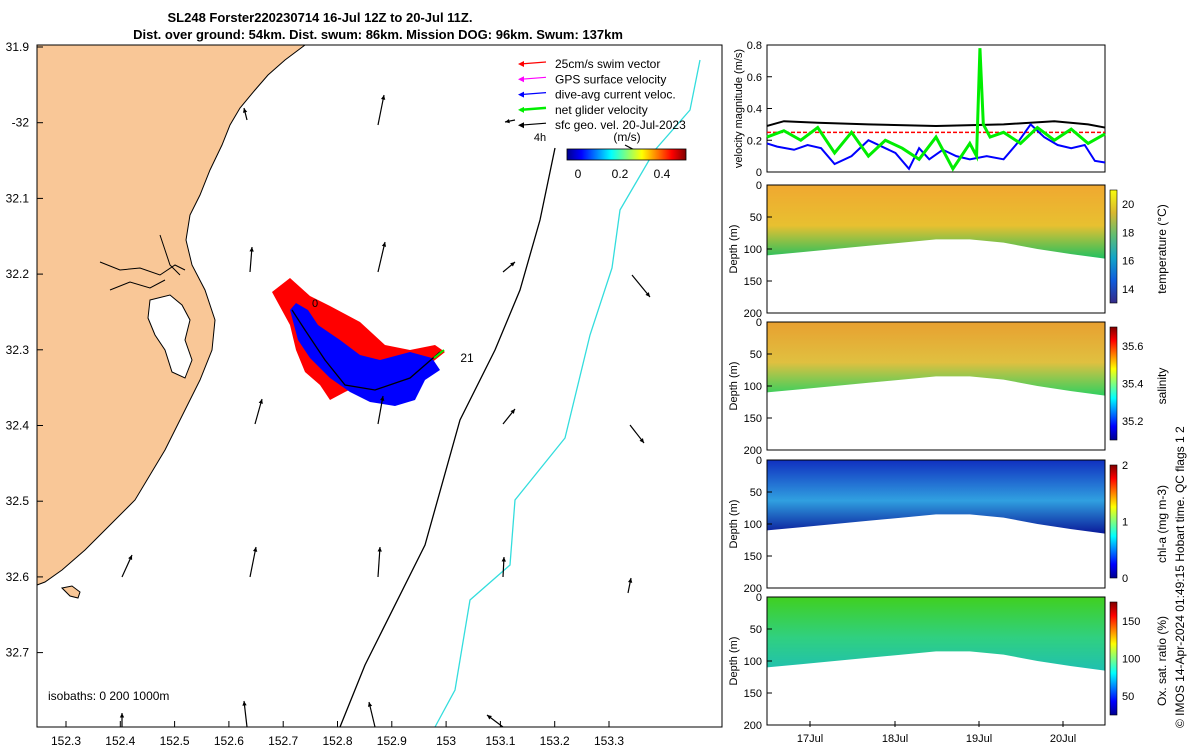  What do you see at coordinates (392, 741) in the screenshot?
I see `lon-tick-label: 152.9` at bounding box center [392, 741].